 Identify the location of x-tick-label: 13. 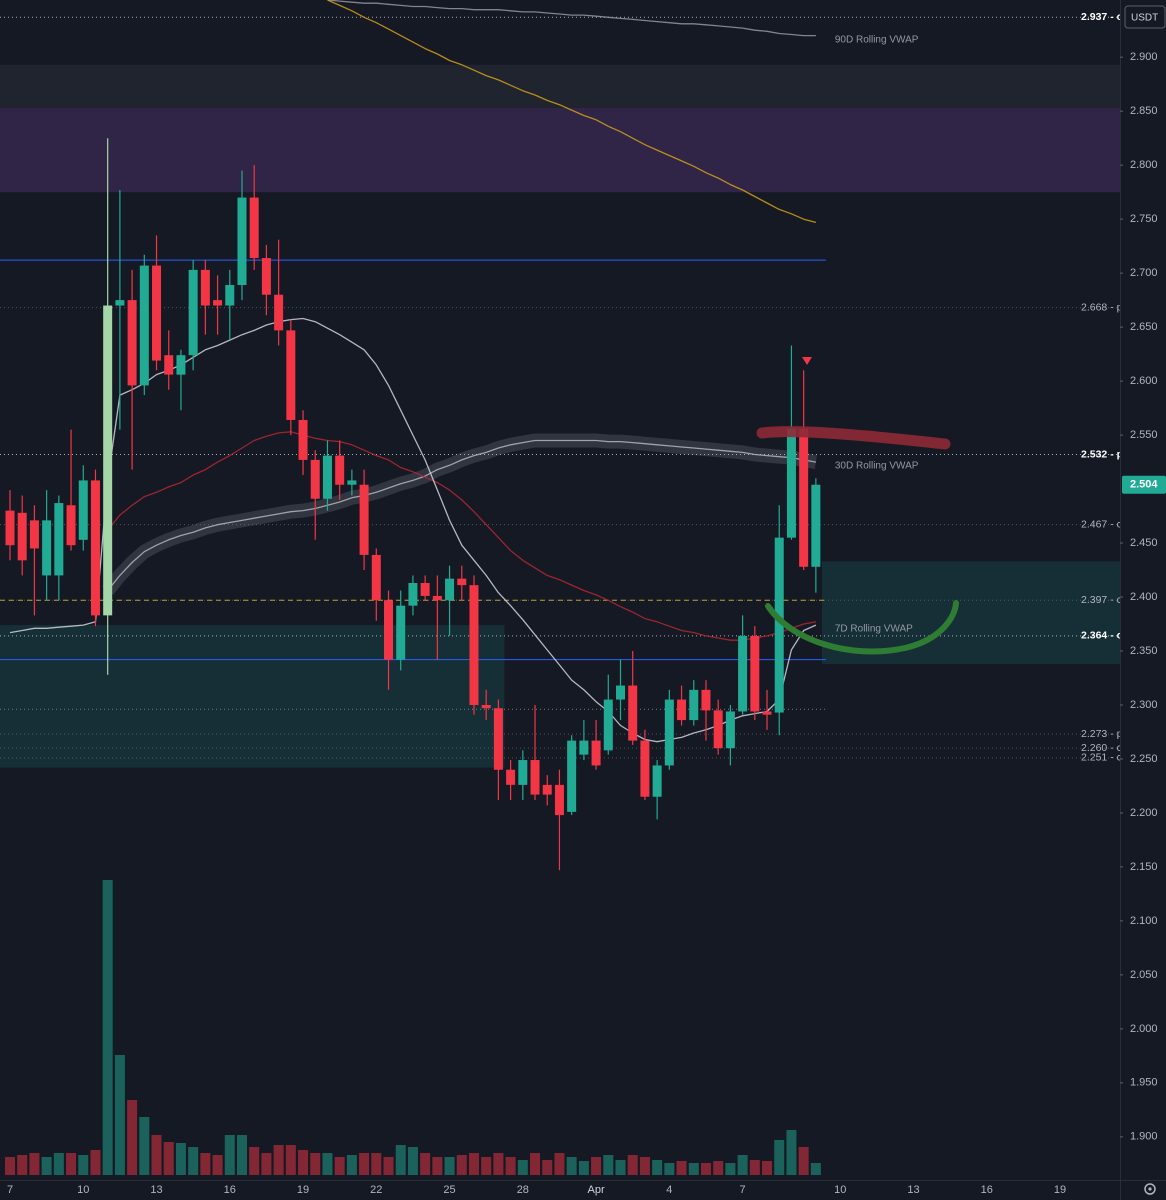
(156, 1190).